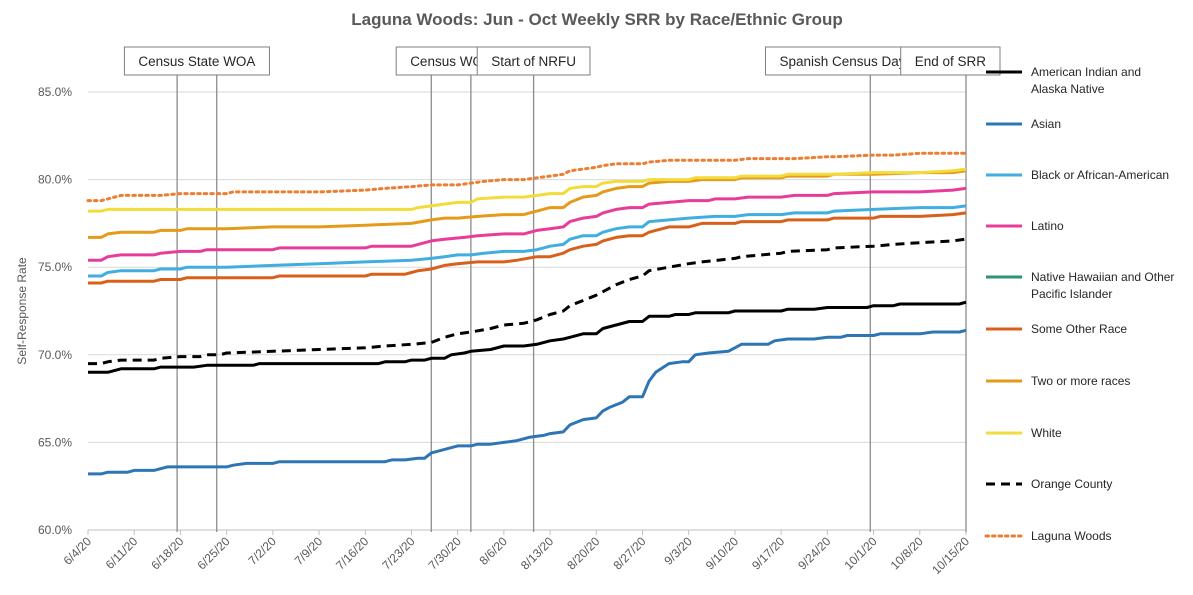  What do you see at coordinates (722, 553) in the screenshot?
I see `x-tick-label: 9/10/20` at bounding box center [722, 553].